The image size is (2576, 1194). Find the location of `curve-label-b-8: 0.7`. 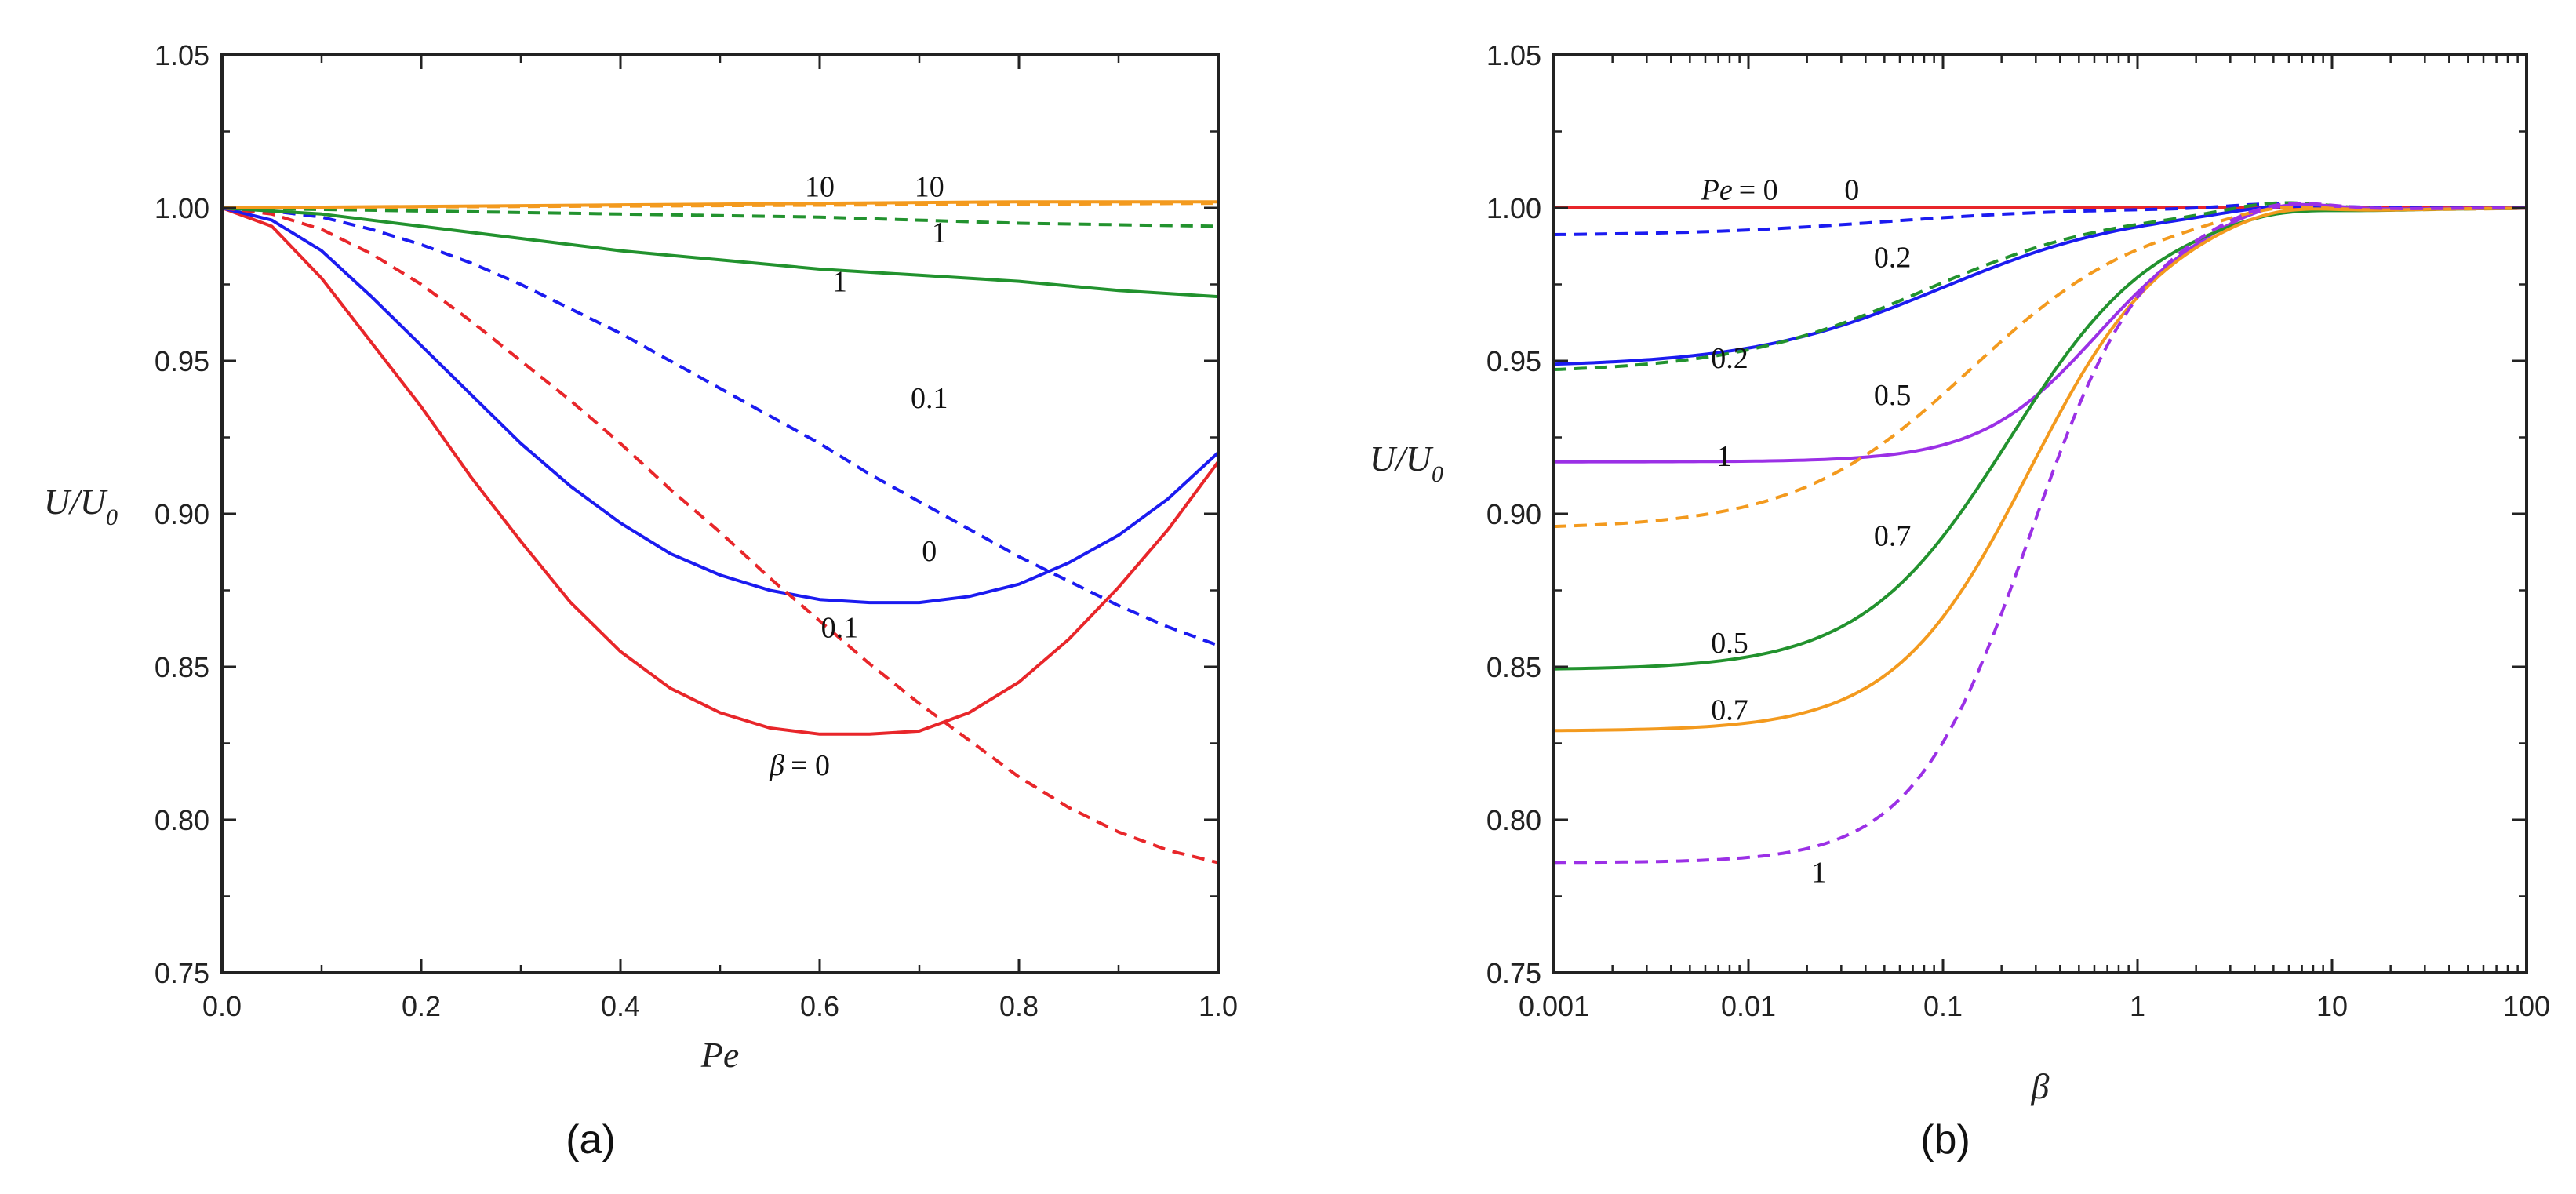

curve-label-b-8: 0.7 is located at coordinates (1729, 710).